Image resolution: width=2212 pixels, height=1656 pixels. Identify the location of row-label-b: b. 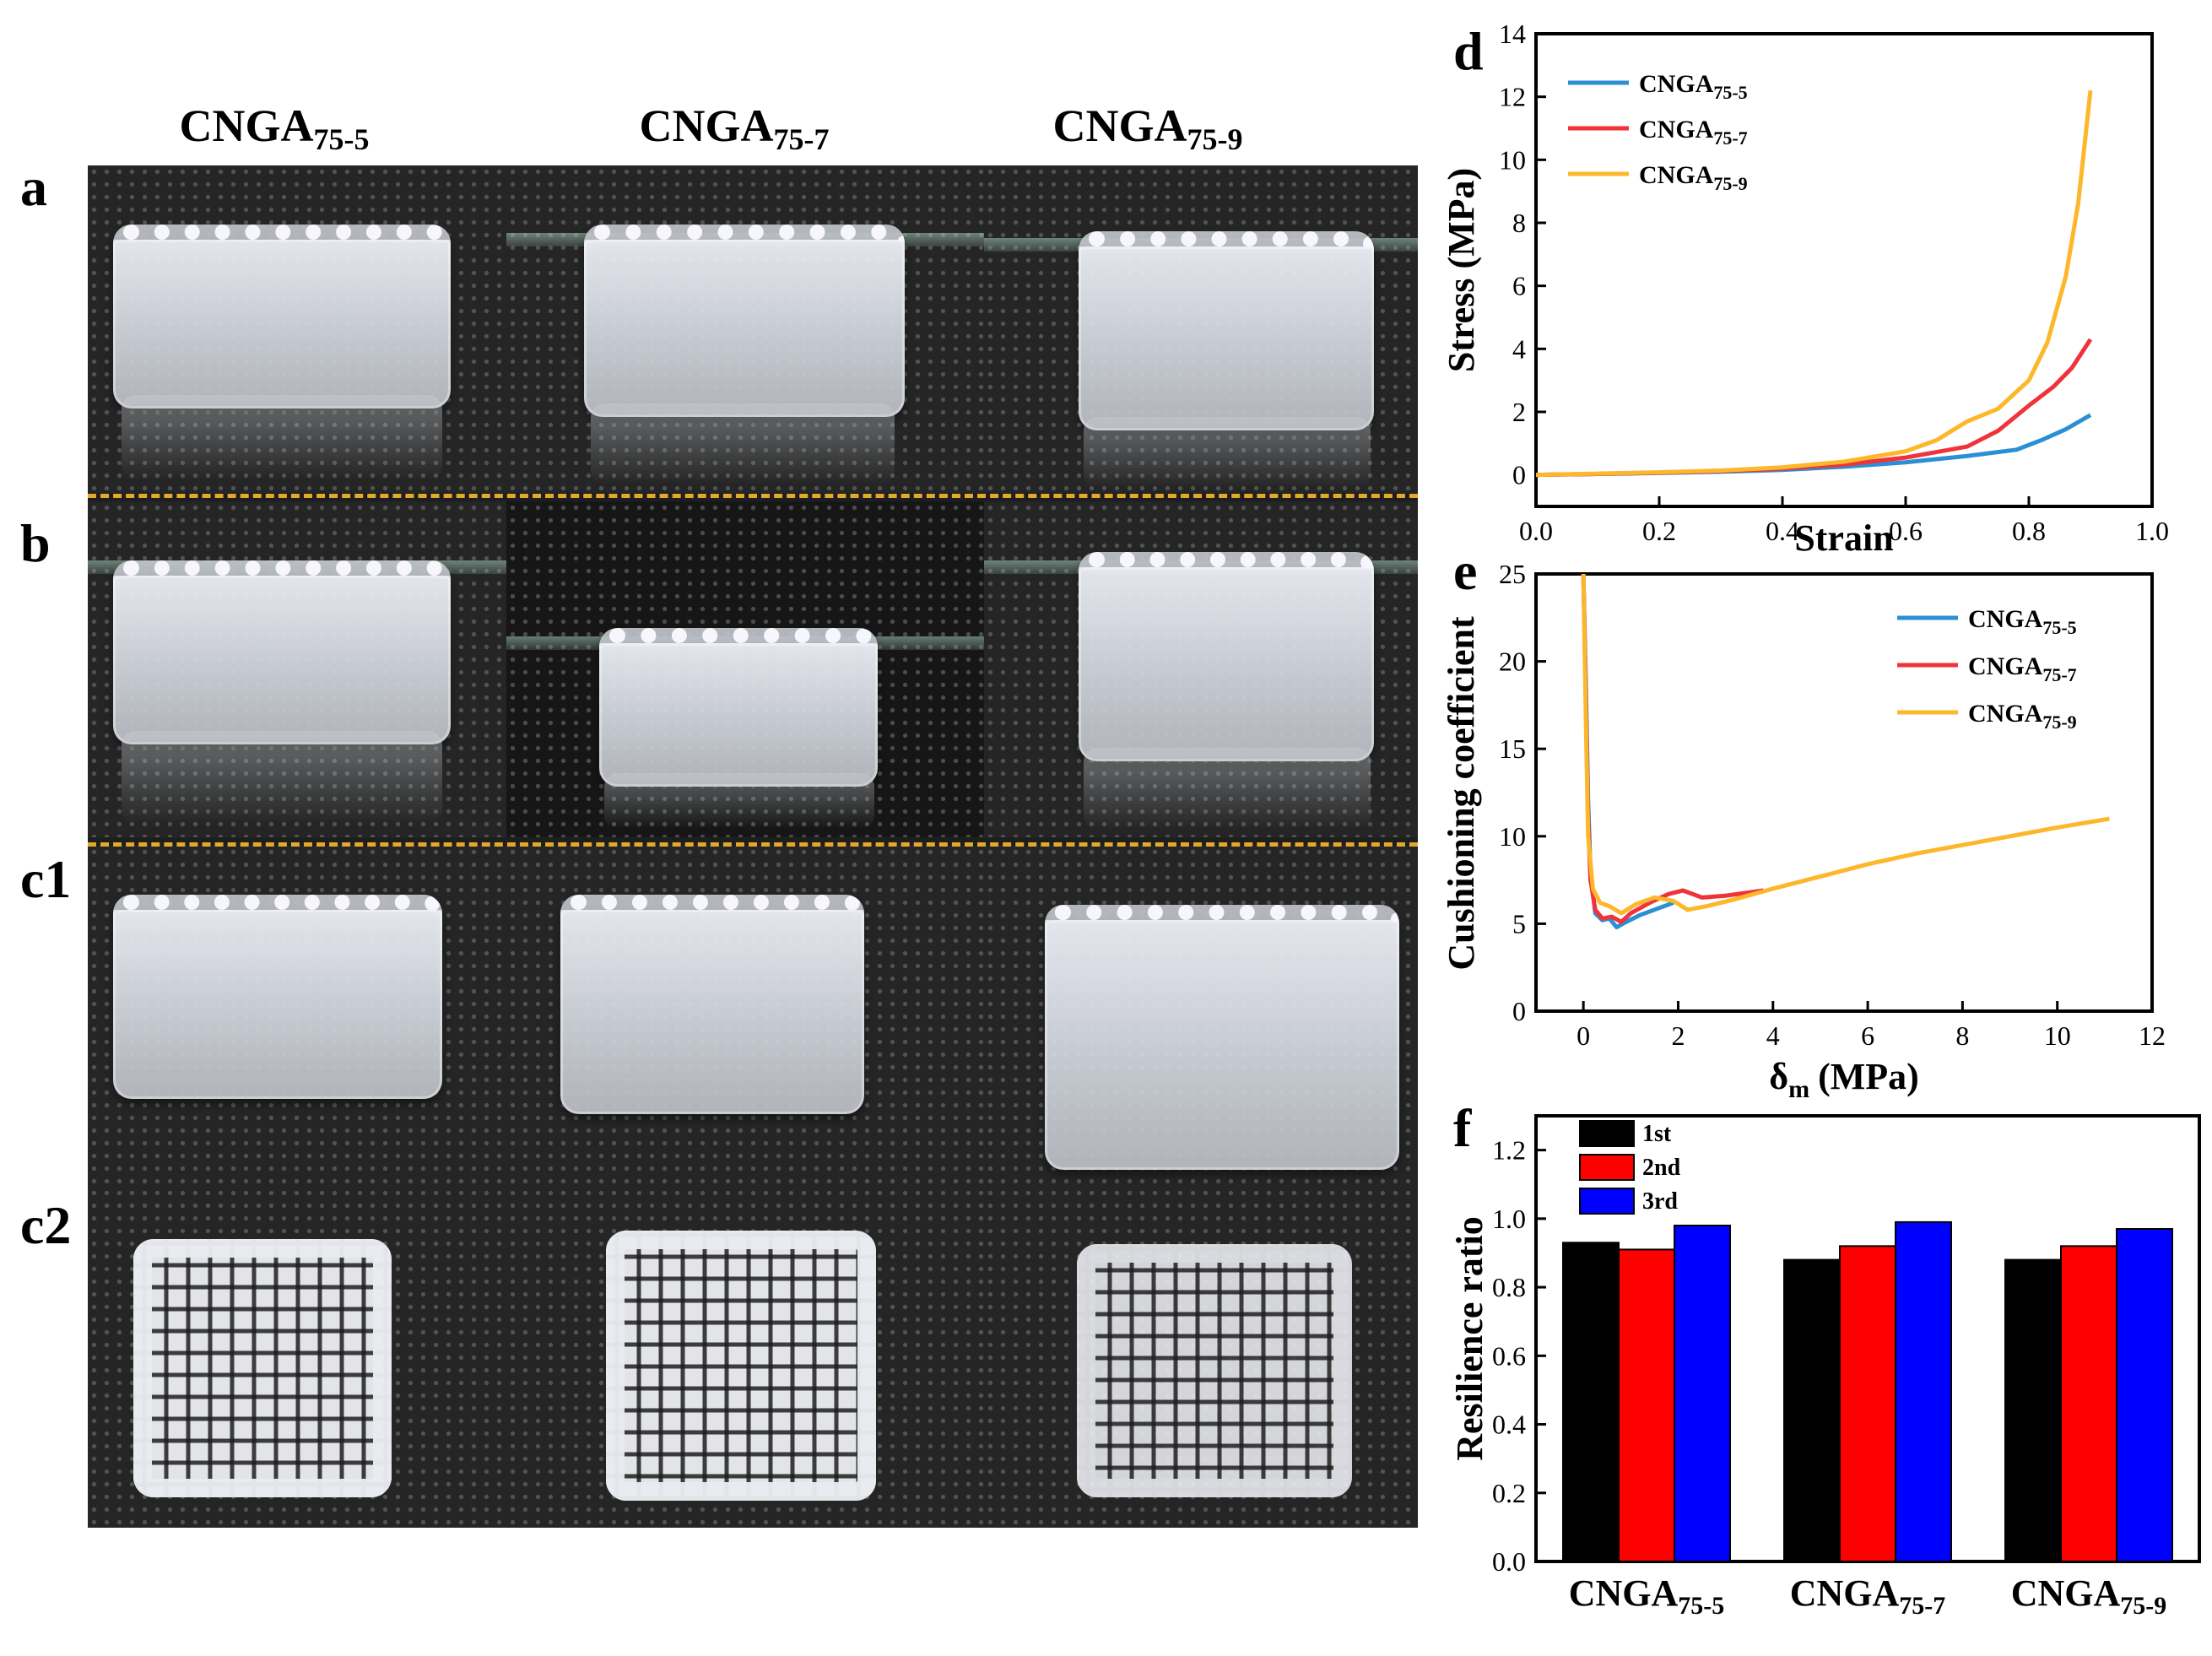
(36, 543).